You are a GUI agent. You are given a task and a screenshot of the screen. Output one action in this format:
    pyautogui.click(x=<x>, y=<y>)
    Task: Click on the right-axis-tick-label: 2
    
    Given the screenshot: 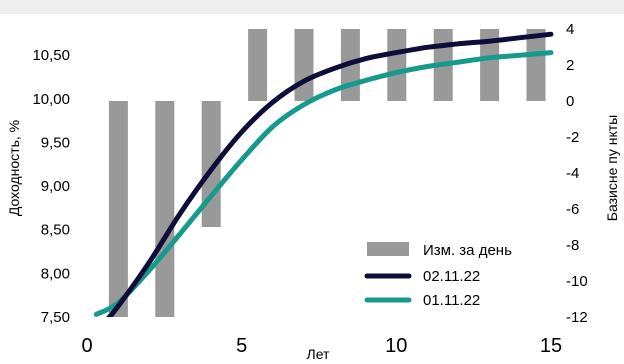 What is the action you would take?
    pyautogui.click(x=570, y=65)
    